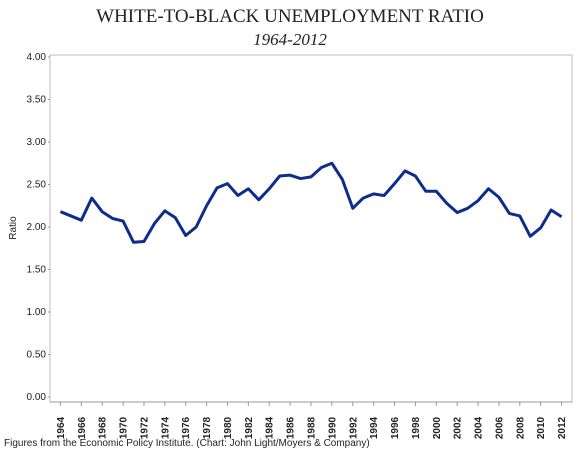 Image resolution: width=580 pixels, height=456 pixels. What do you see at coordinates (37, 355) in the screenshot?
I see `y-tick-label: 0.50` at bounding box center [37, 355].